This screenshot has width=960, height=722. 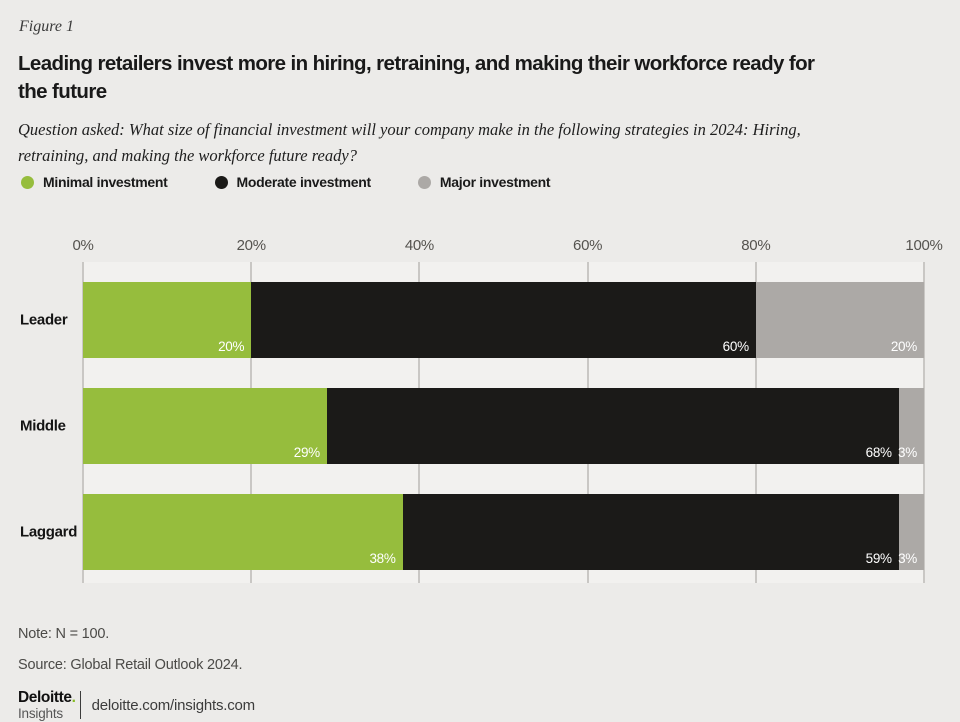 What do you see at coordinates (251, 245) in the screenshot?
I see `axis-tick-label-20: 20%` at bounding box center [251, 245].